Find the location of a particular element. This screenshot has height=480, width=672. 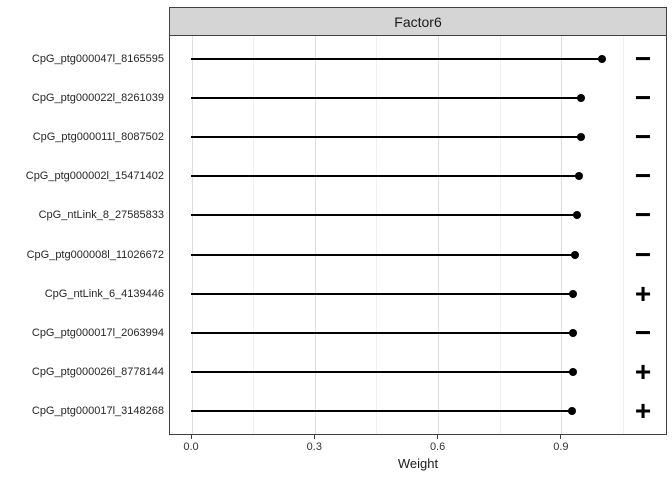

row-label: CpG_ptg000017l_3148268 is located at coordinates (97, 411).